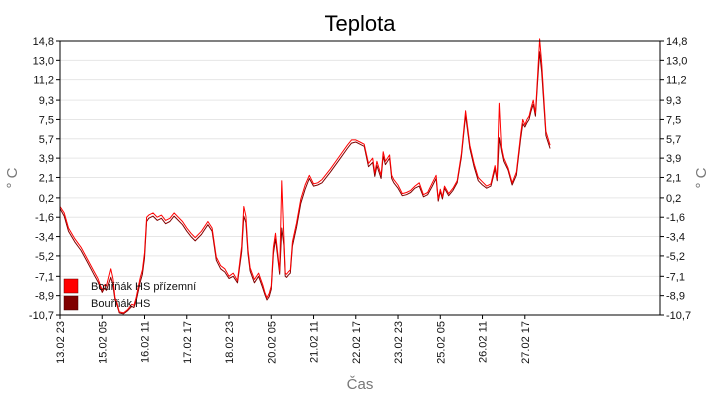 The image size is (720, 400). What do you see at coordinates (484, 342) in the screenshot?
I see `x-tick-label: 26.02 11` at bounding box center [484, 342].